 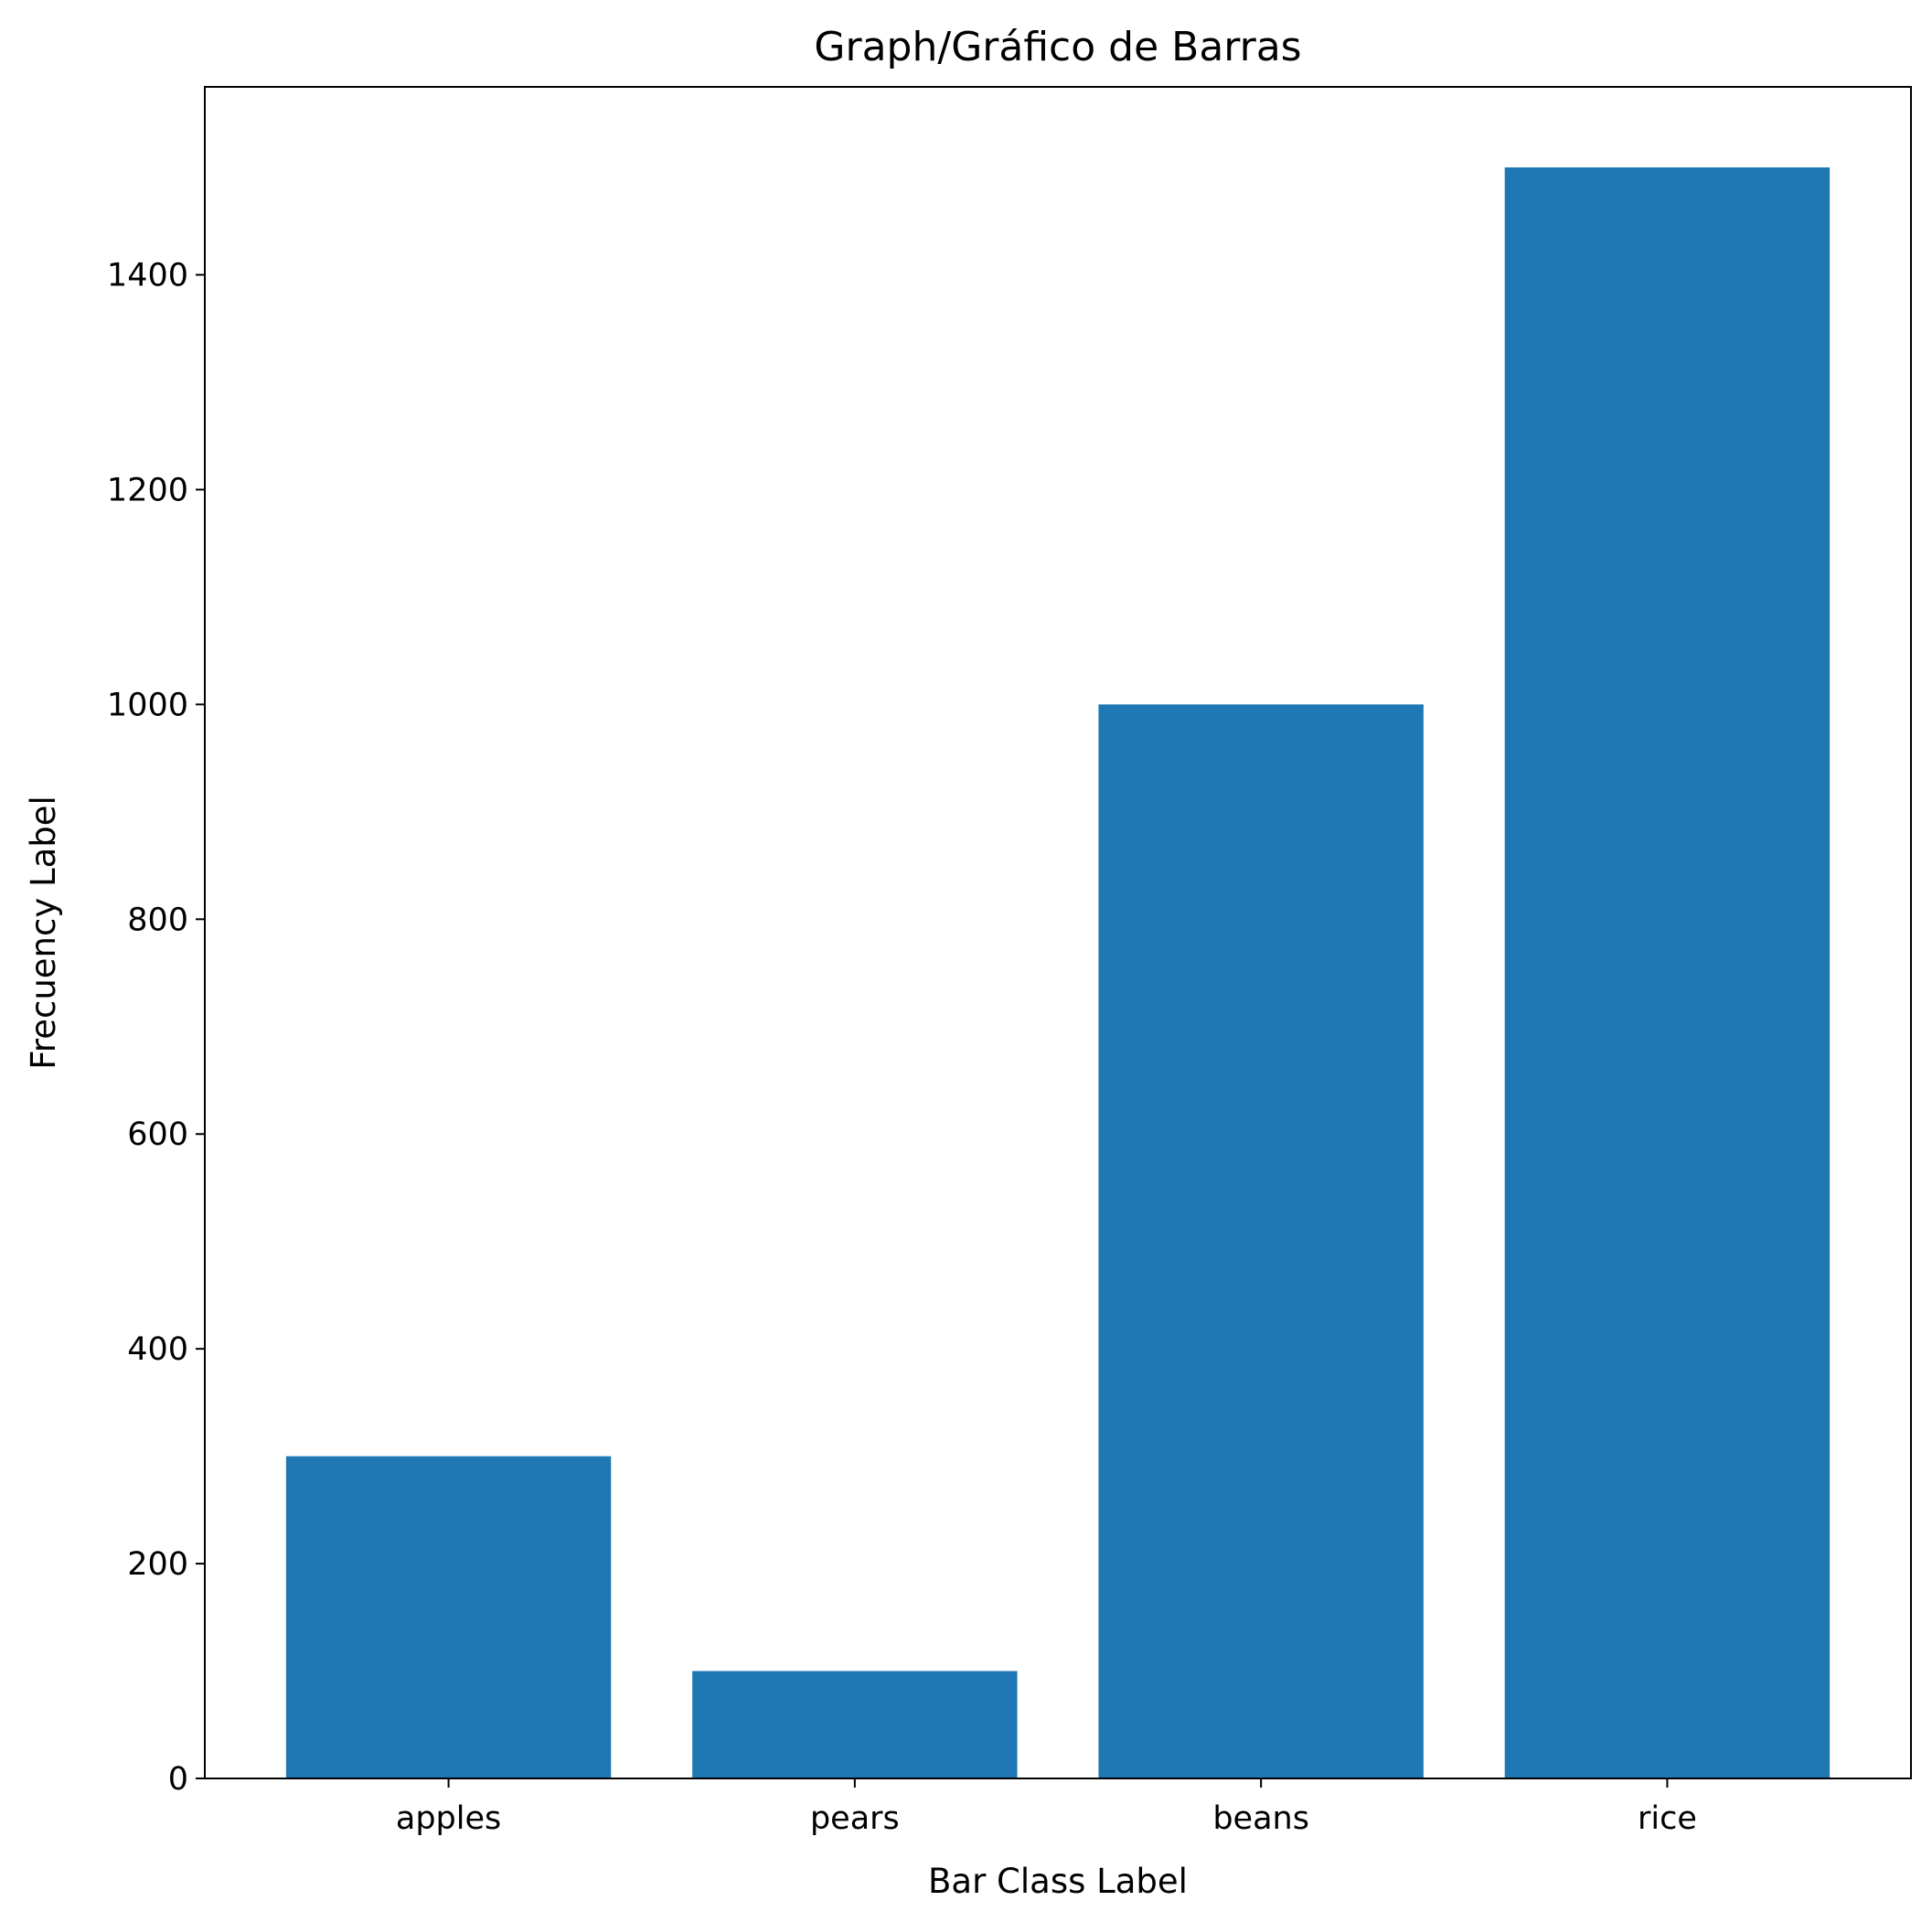 What do you see at coordinates (178, 1780) in the screenshot?
I see `y-tick-label: 0` at bounding box center [178, 1780].